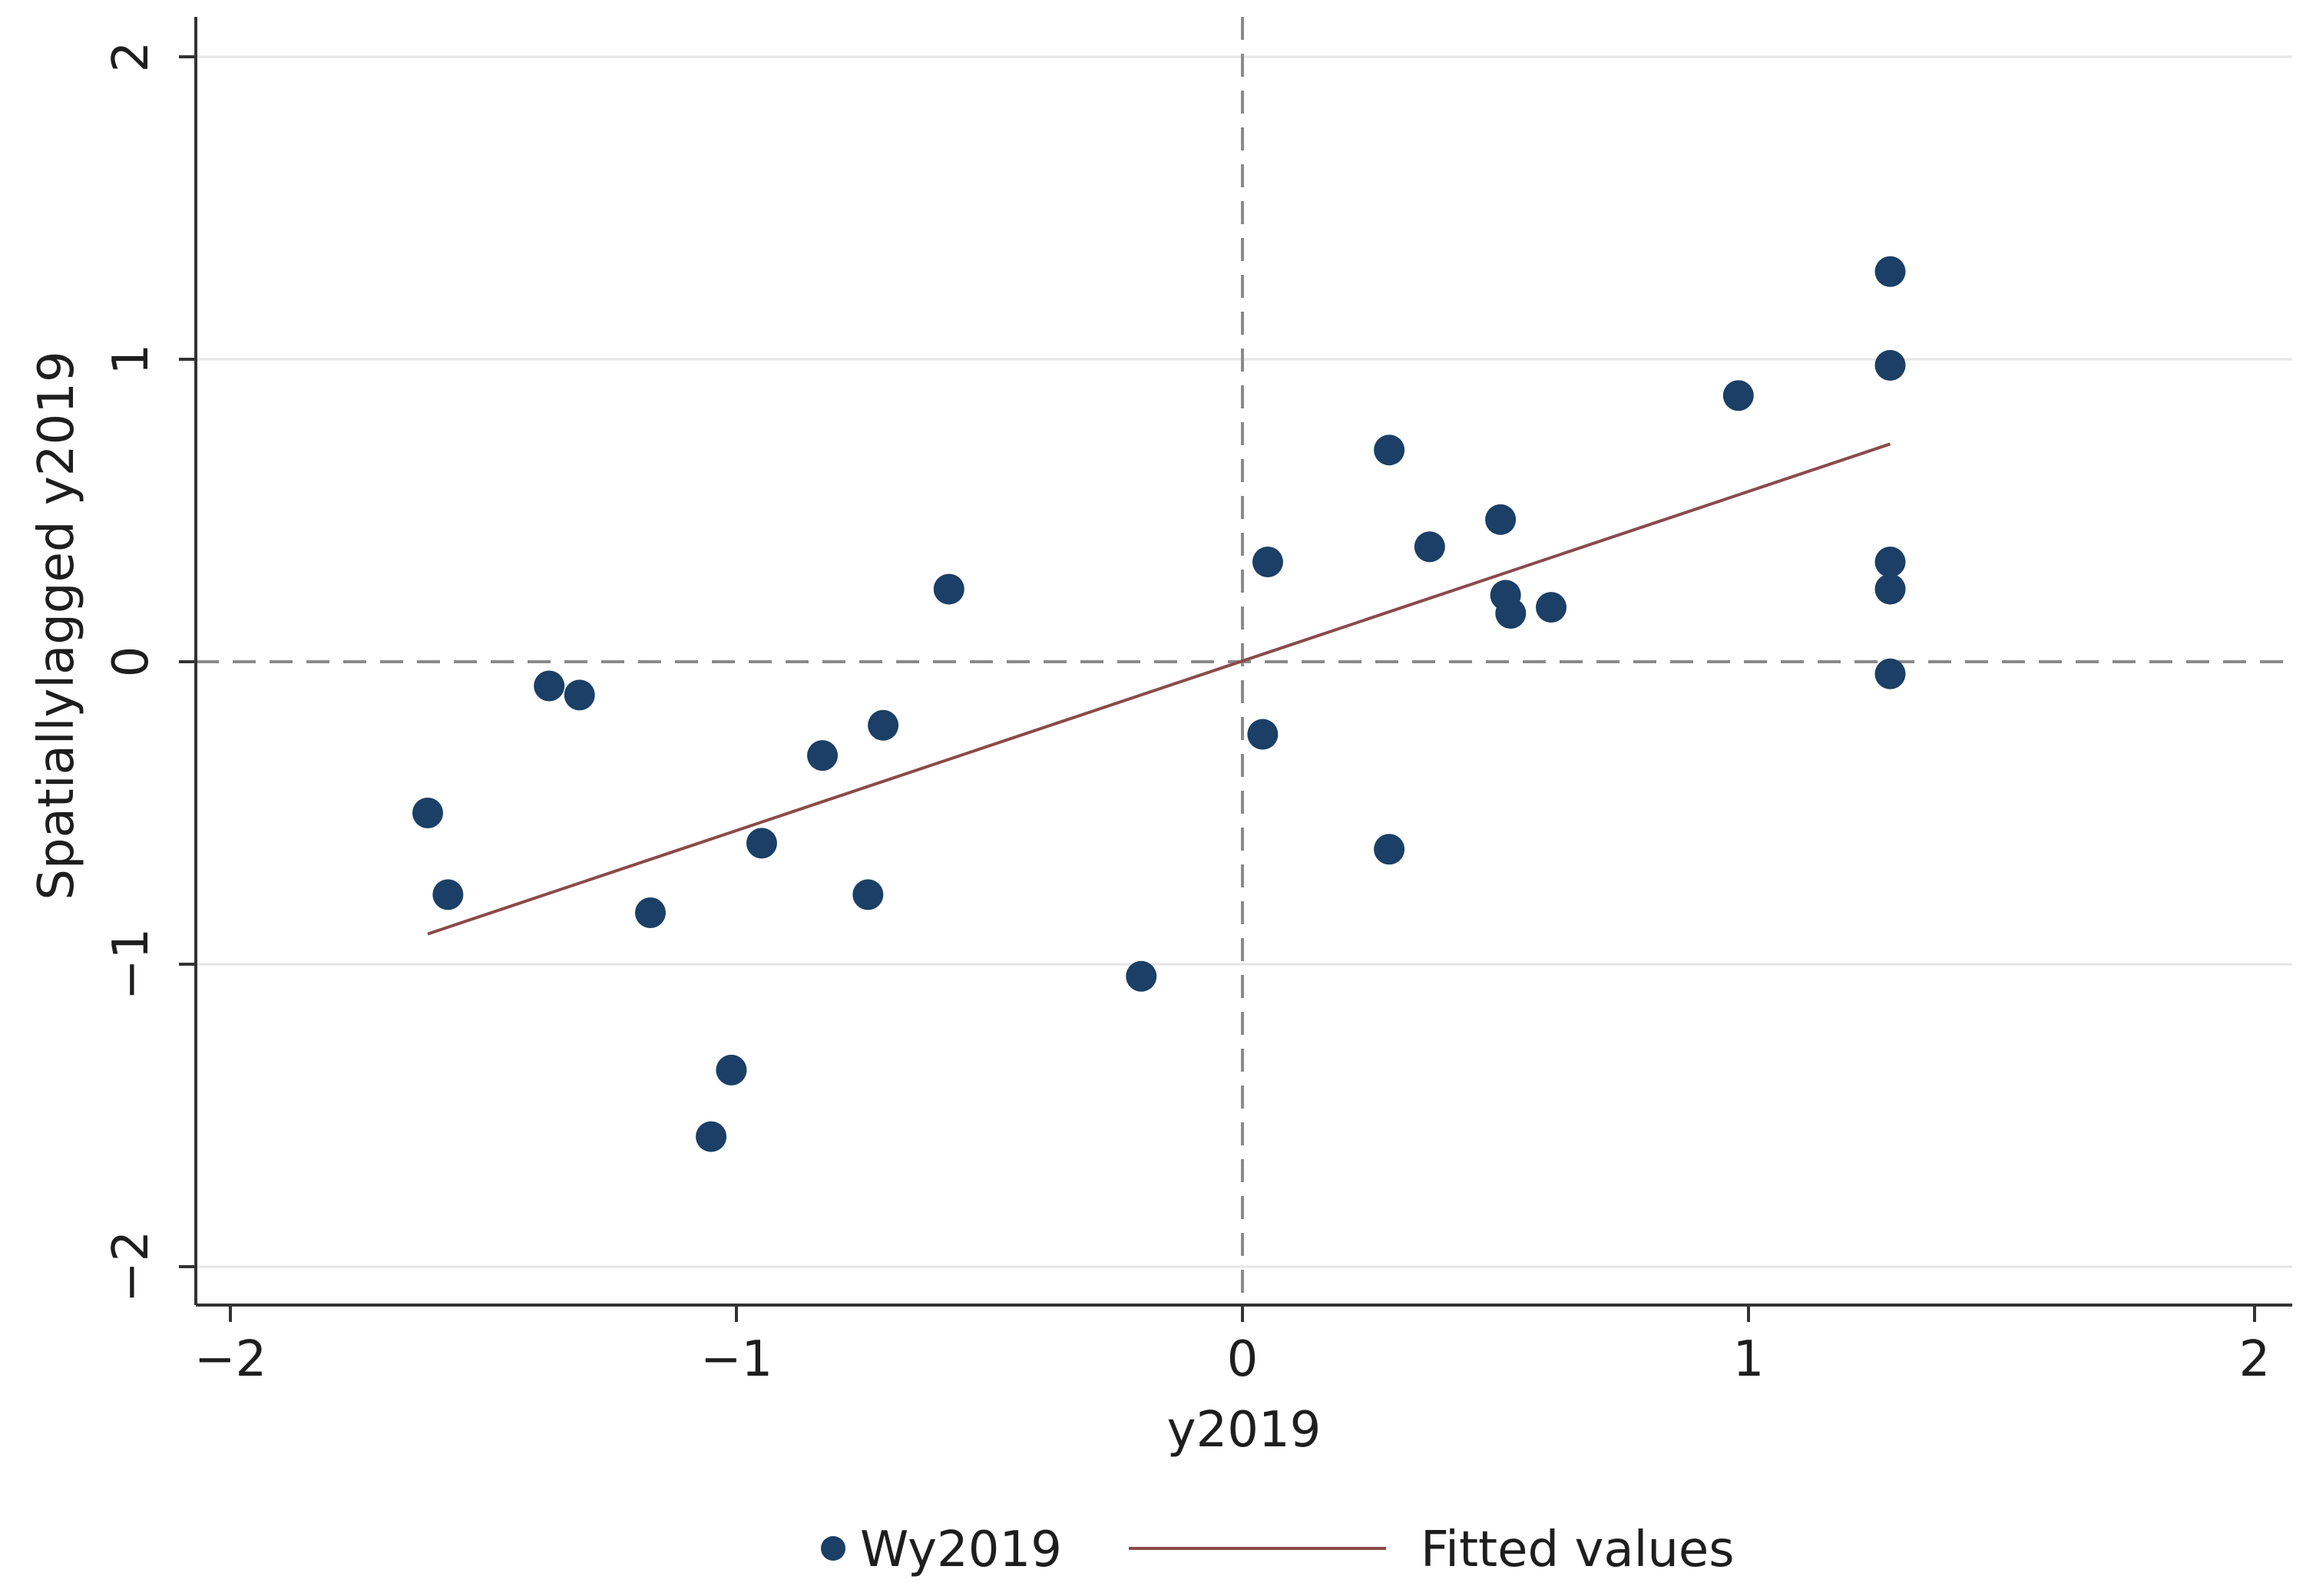 Image resolution: width=2306 pixels, height=1596 pixels. What do you see at coordinates (1749, 1359) in the screenshot?
I see `x-tick-label: 1` at bounding box center [1749, 1359].